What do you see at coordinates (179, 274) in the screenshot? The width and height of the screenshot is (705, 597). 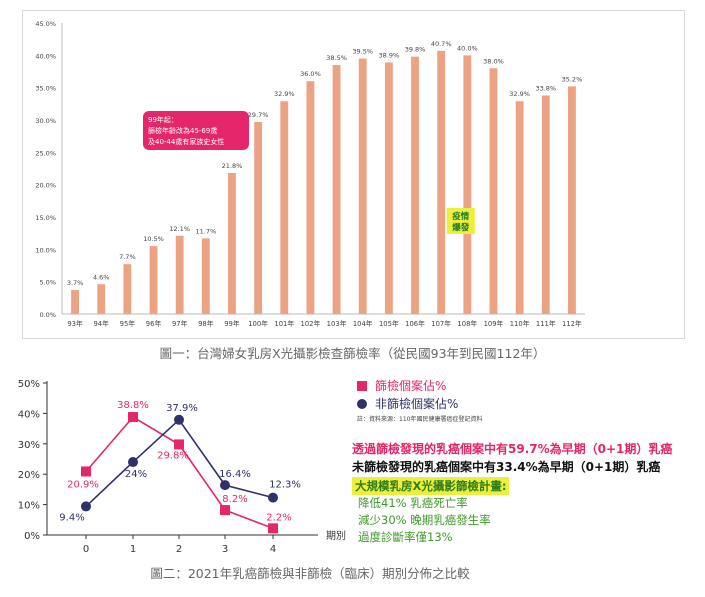 I see `bar-97年` at bounding box center [179, 274].